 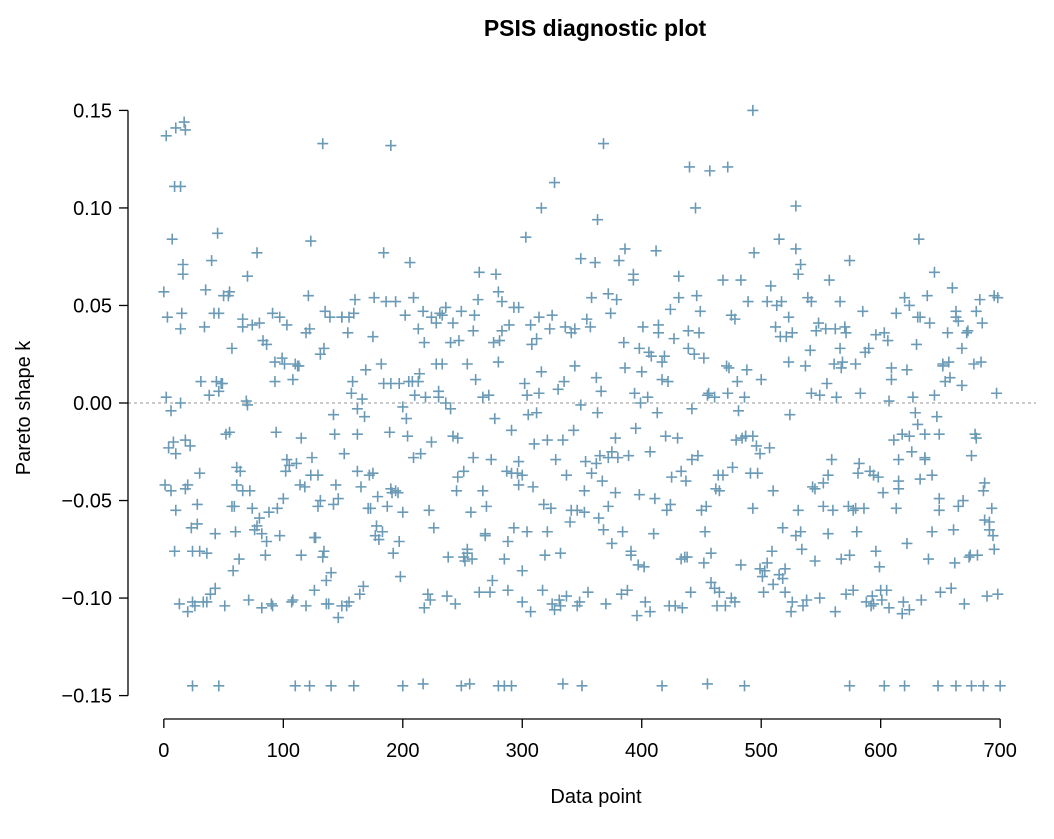 I want to click on y-tick-label: −0.15, so click(x=86, y=697).